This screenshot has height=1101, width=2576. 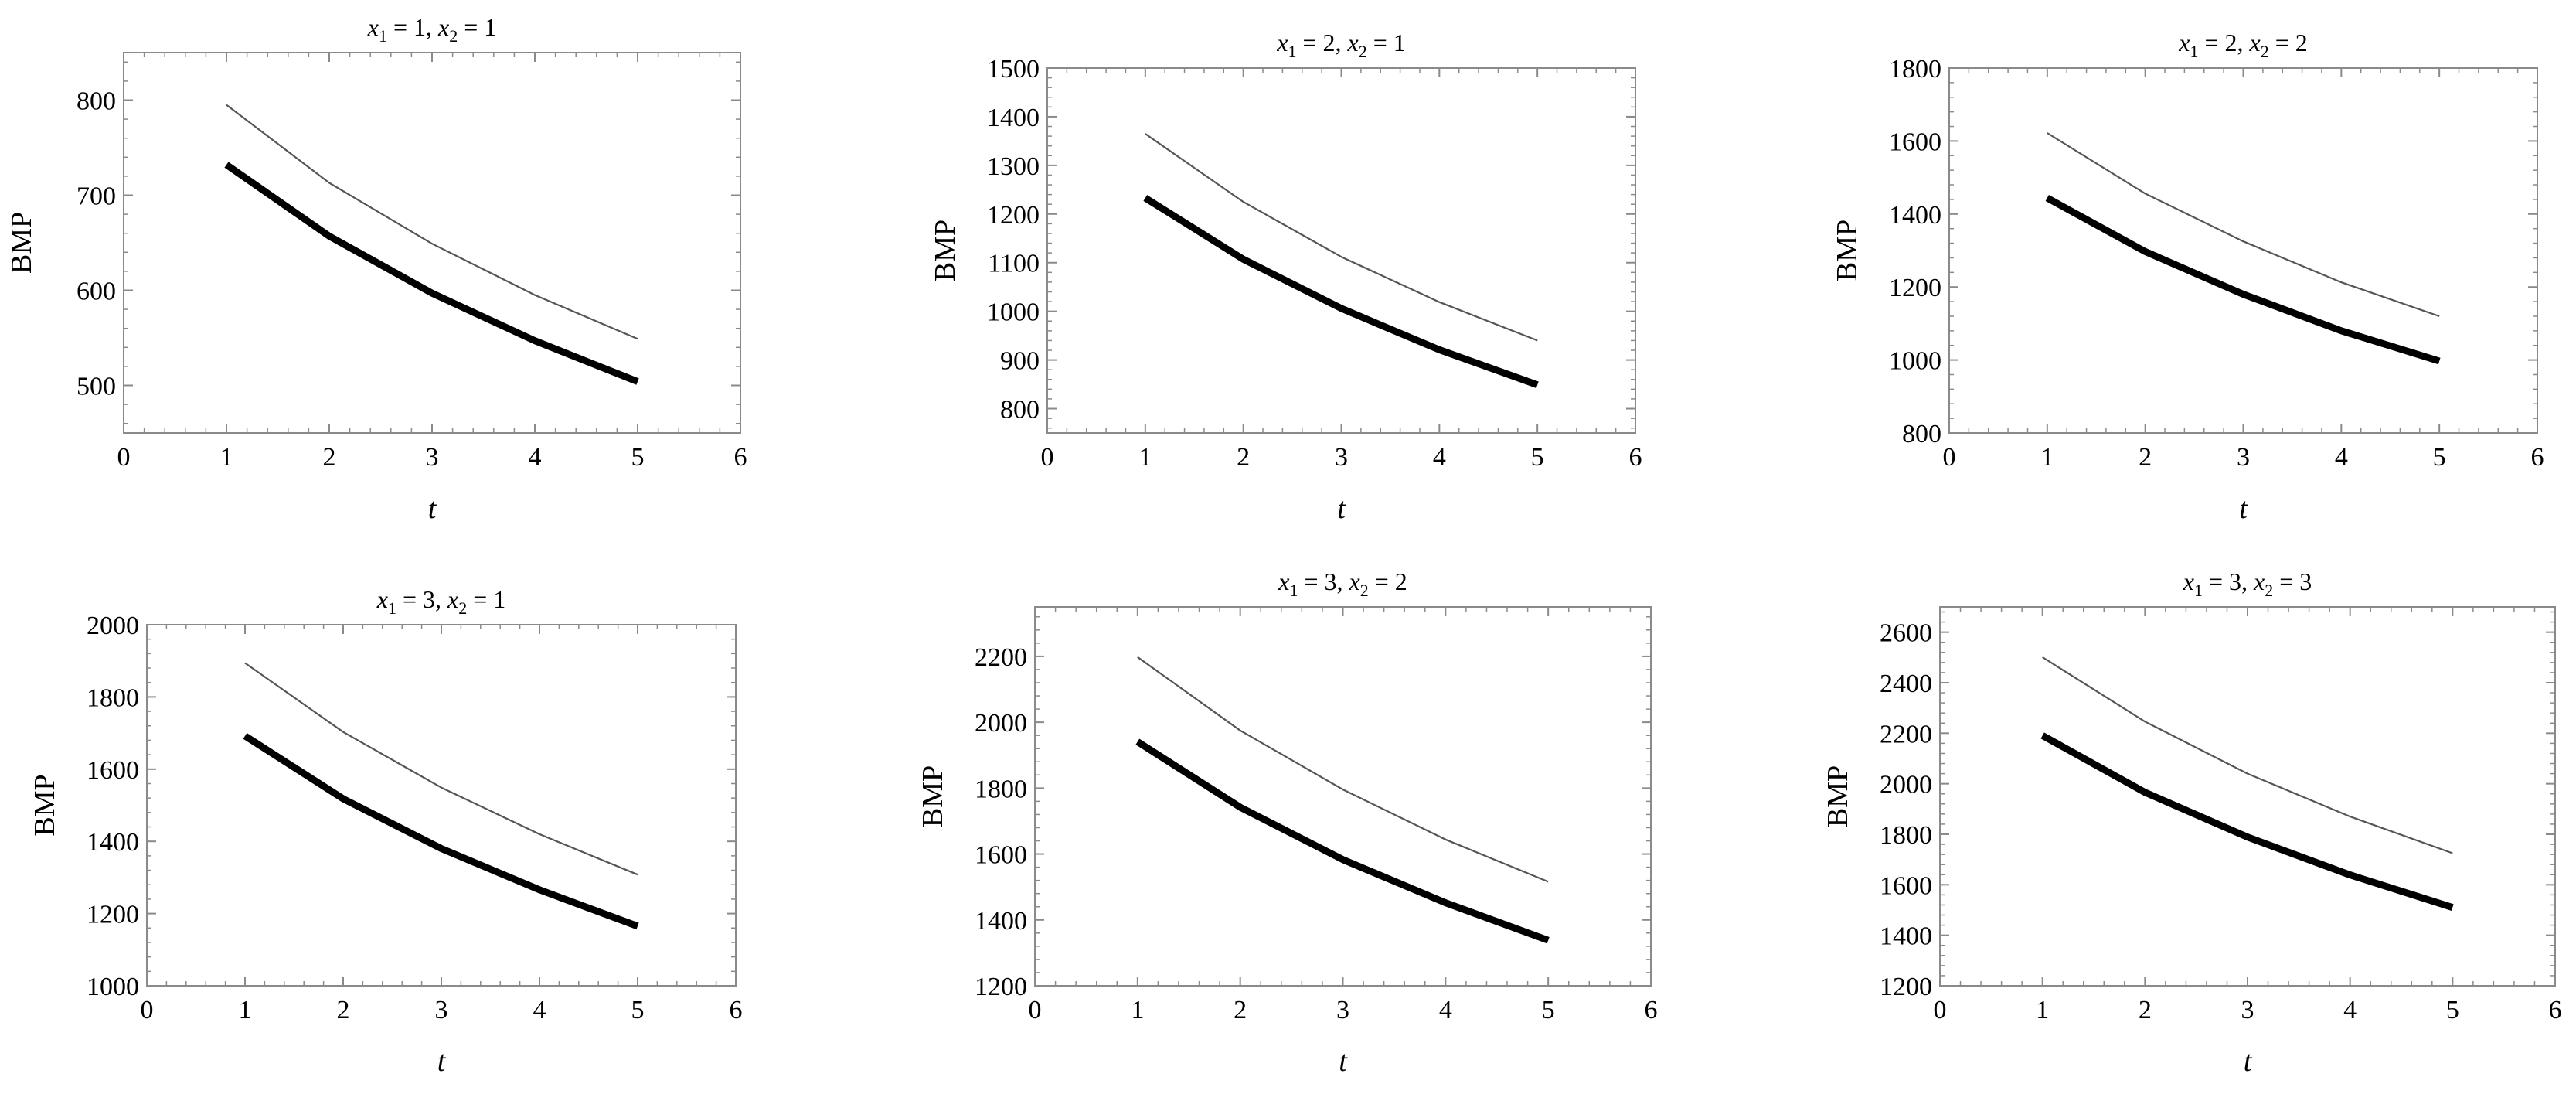 I want to click on y-tick-label: 2200, so click(x=1906, y=734).